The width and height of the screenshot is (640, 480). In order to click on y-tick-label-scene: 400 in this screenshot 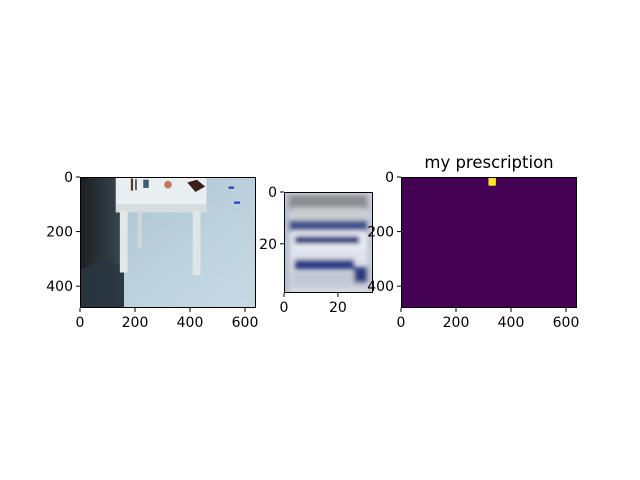, I will do `click(59, 287)`.